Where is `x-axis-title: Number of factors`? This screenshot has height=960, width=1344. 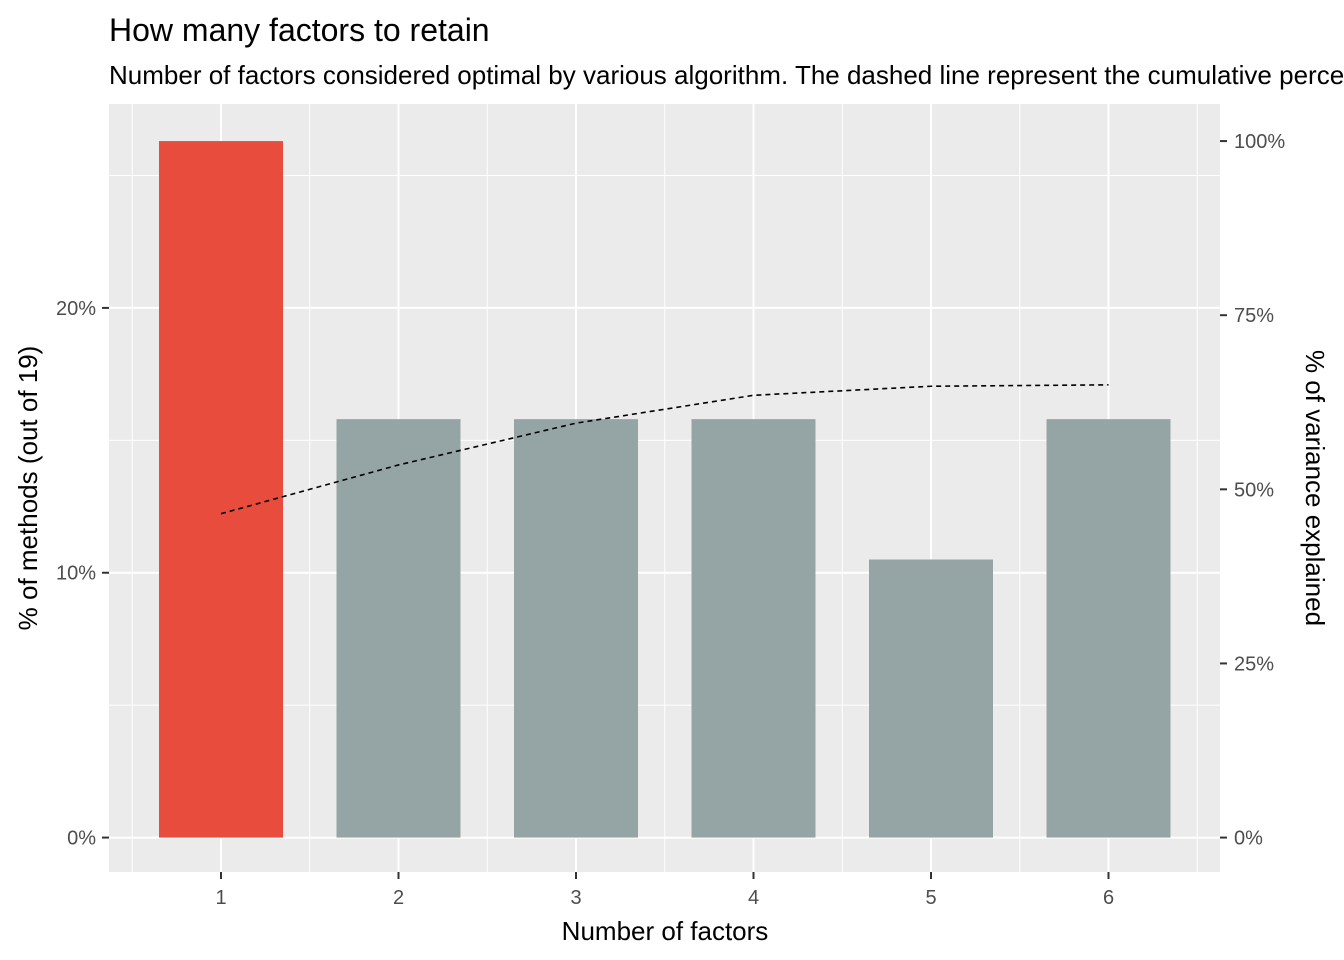
x-axis-title: Number of factors is located at coordinates (665, 931).